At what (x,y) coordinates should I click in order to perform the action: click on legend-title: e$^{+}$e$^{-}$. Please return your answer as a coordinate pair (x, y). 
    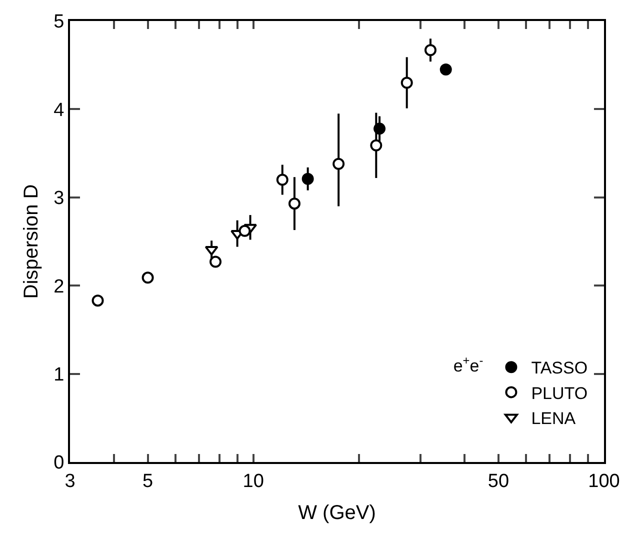
    Looking at the image, I should click on (468, 365).